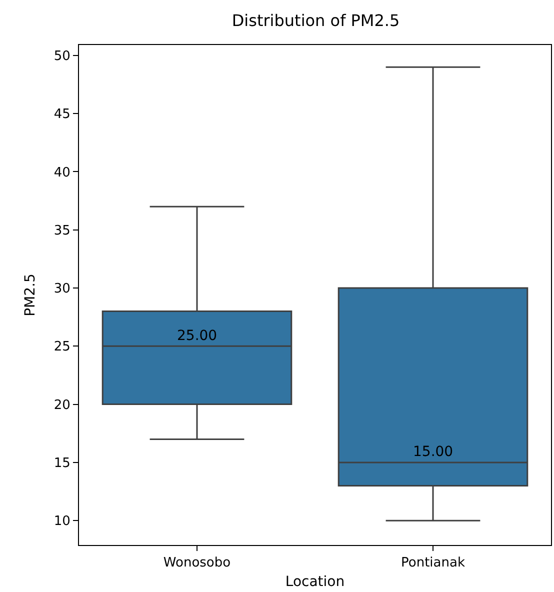 Image resolution: width=554 pixels, height=592 pixels. Describe the element at coordinates (62, 230) in the screenshot. I see `y-tick-label: 35` at that location.